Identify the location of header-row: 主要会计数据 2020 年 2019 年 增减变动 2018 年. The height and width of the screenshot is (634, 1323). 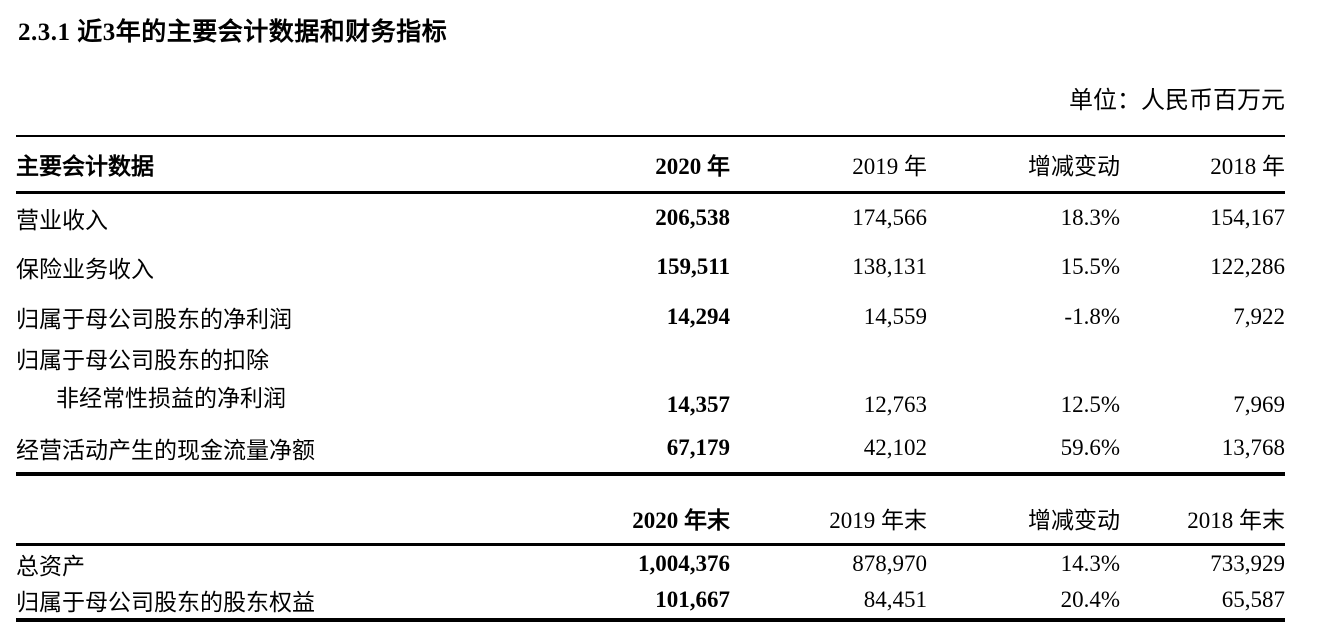
(650, 164).